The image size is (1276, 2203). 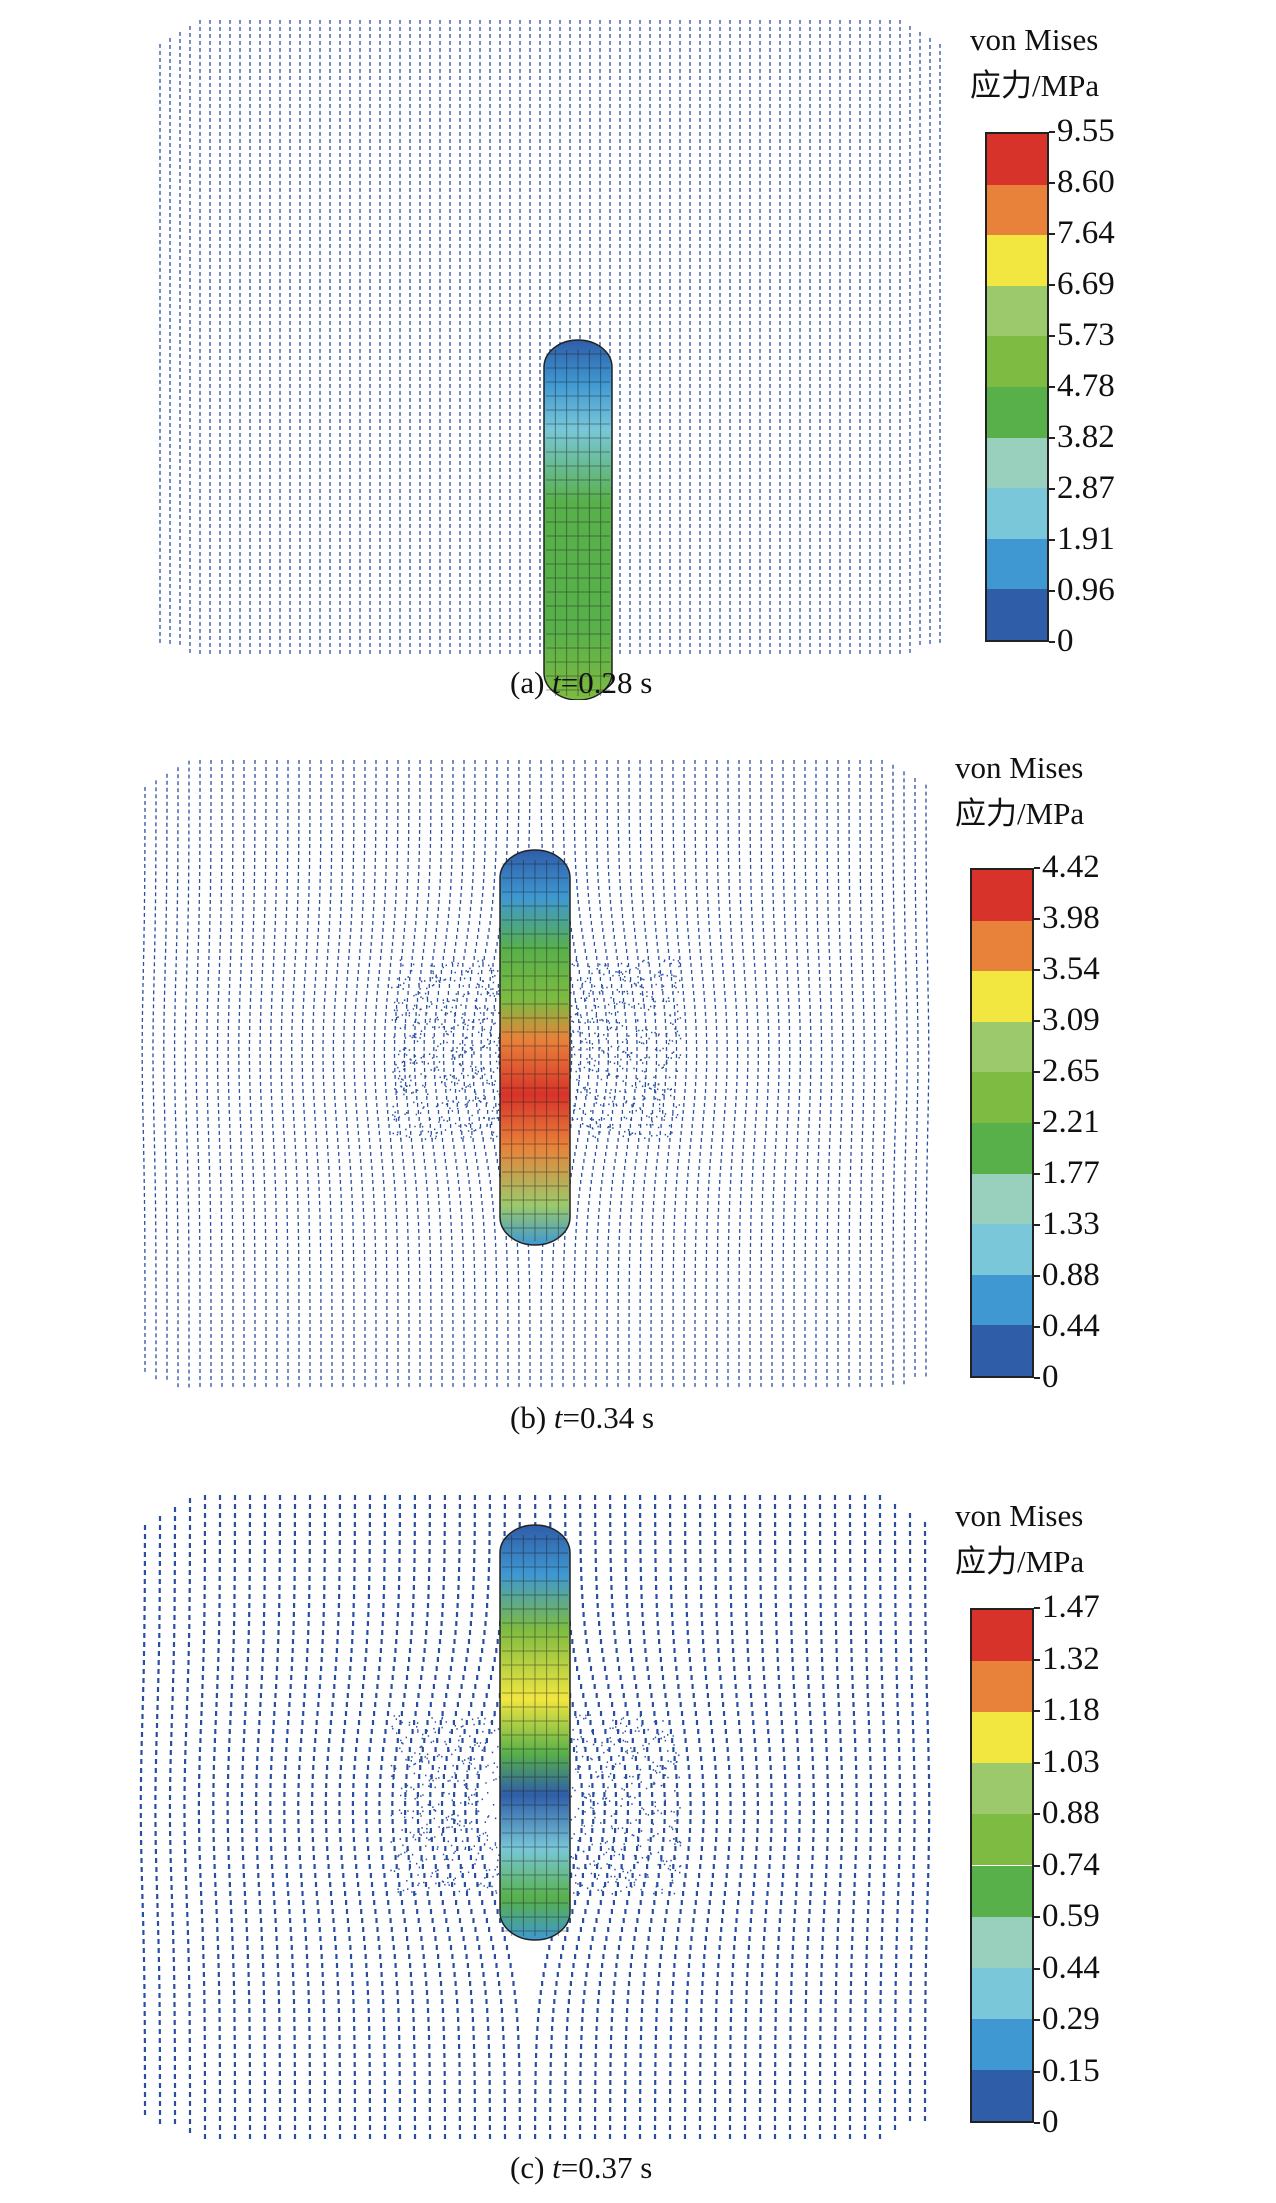 What do you see at coordinates (1086, 539) in the screenshot?
I see `colorbar-tick-label: 1.91` at bounding box center [1086, 539].